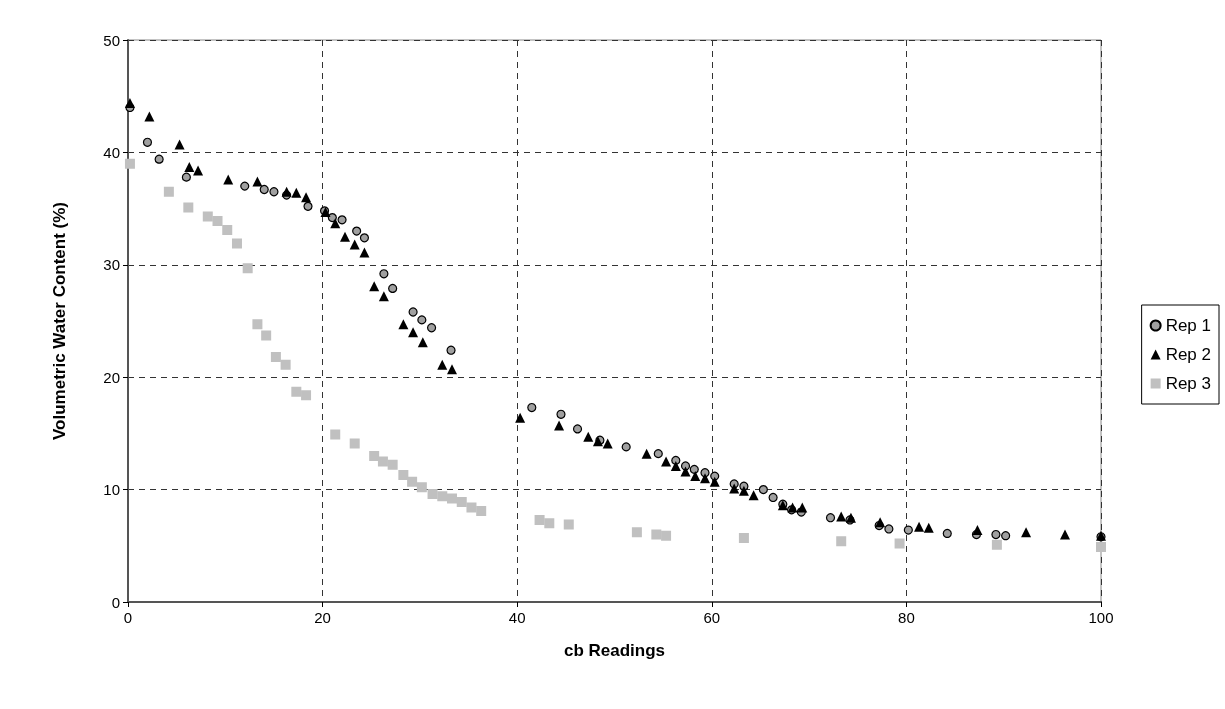 The width and height of the screenshot is (1225, 709). Describe the element at coordinates (1188, 325) in the screenshot. I see `legend-label: Rep 1` at that location.